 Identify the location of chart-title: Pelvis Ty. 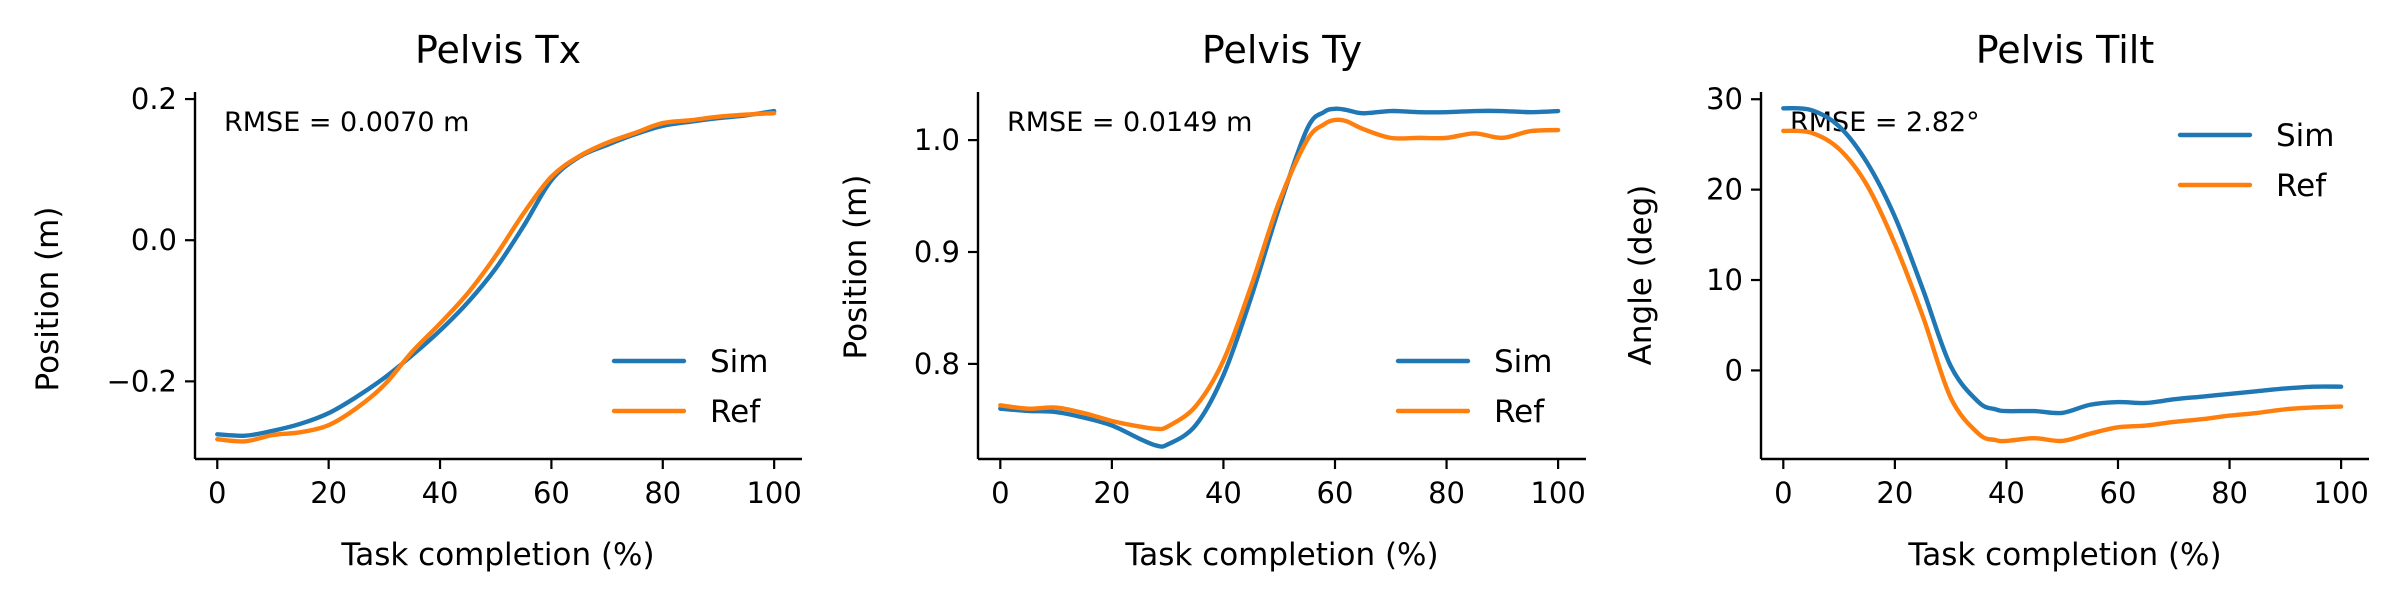
(1282, 50).